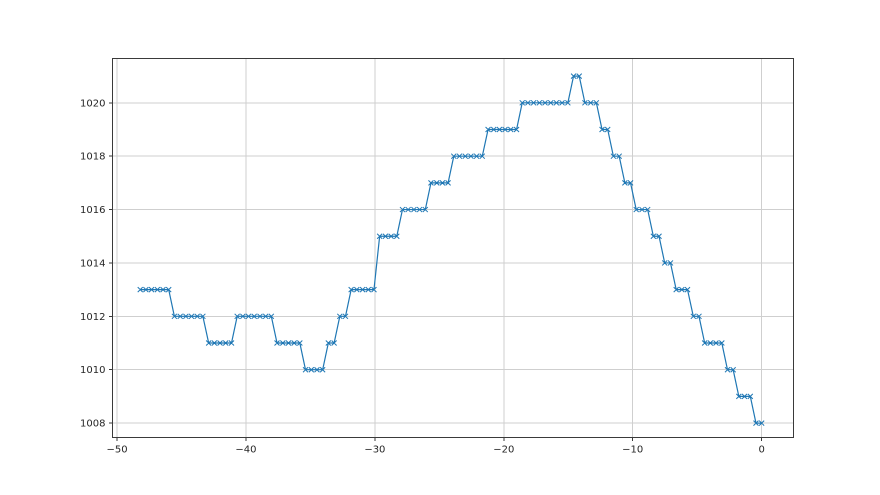 This screenshot has width=880, height=495. Describe the element at coordinates (92, 263) in the screenshot. I see `y-tick-label: 1014` at that location.